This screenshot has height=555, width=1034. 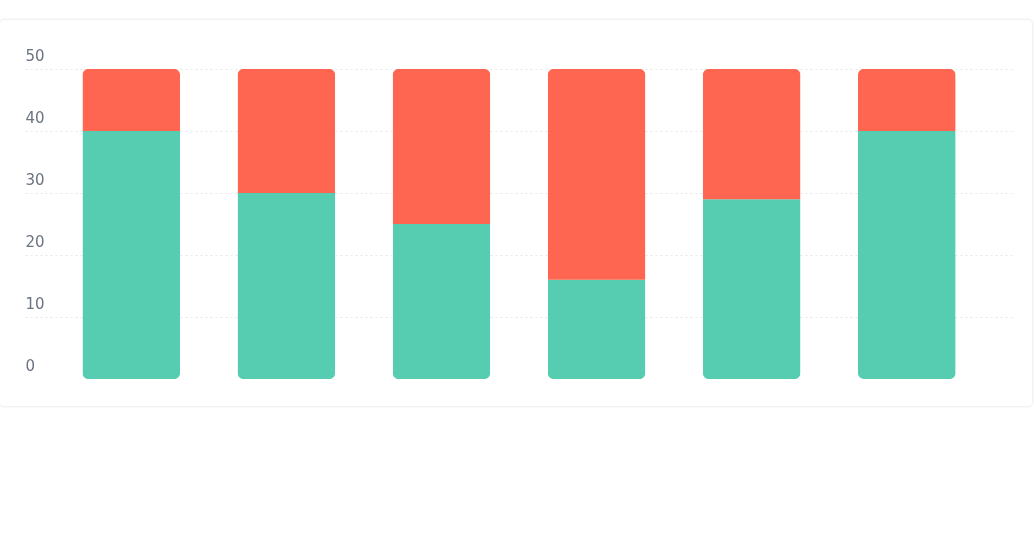 What do you see at coordinates (35, 55) in the screenshot?
I see `y-tick-label: 50` at bounding box center [35, 55].